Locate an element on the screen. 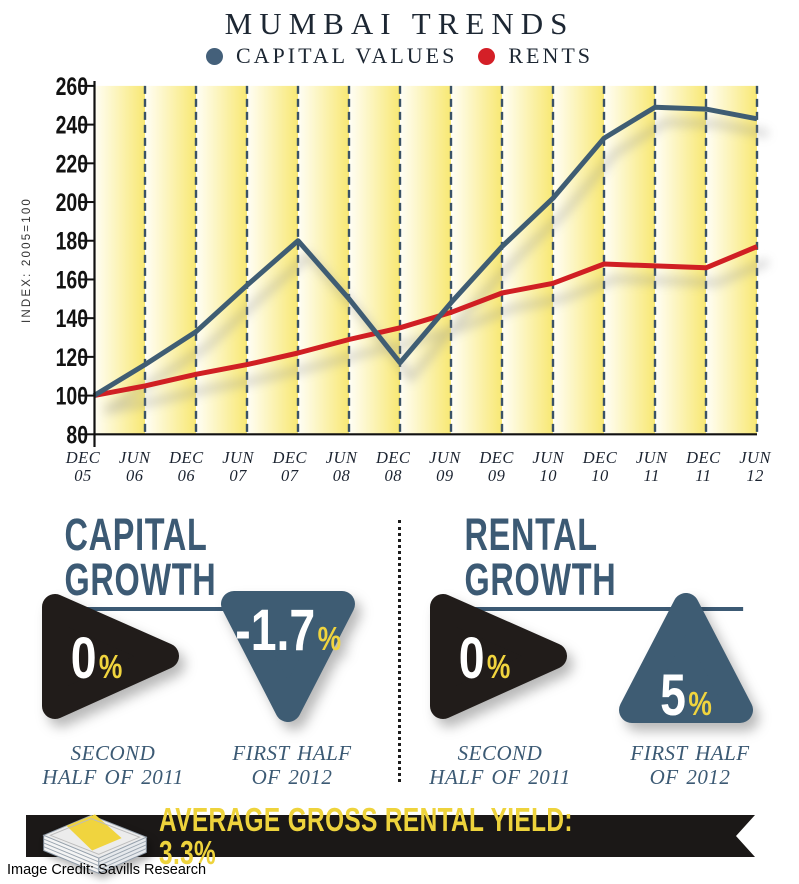 This screenshot has height=884, width=799. rents-line is located at coordinates (425, 321).